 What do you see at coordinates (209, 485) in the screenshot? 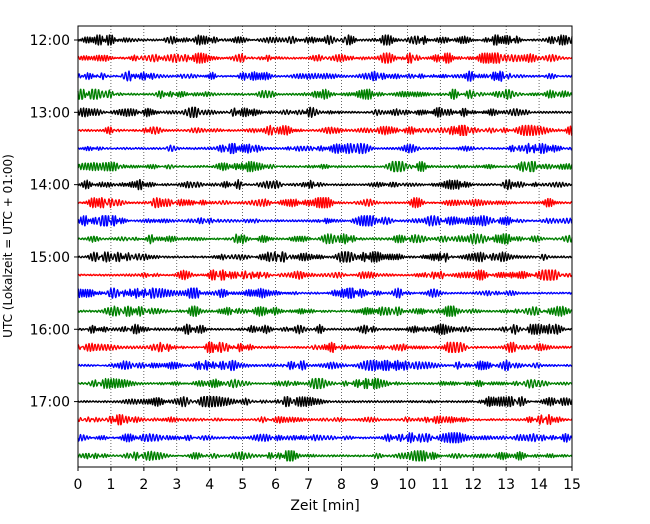
I see `x-tick-label: 4` at bounding box center [209, 485].